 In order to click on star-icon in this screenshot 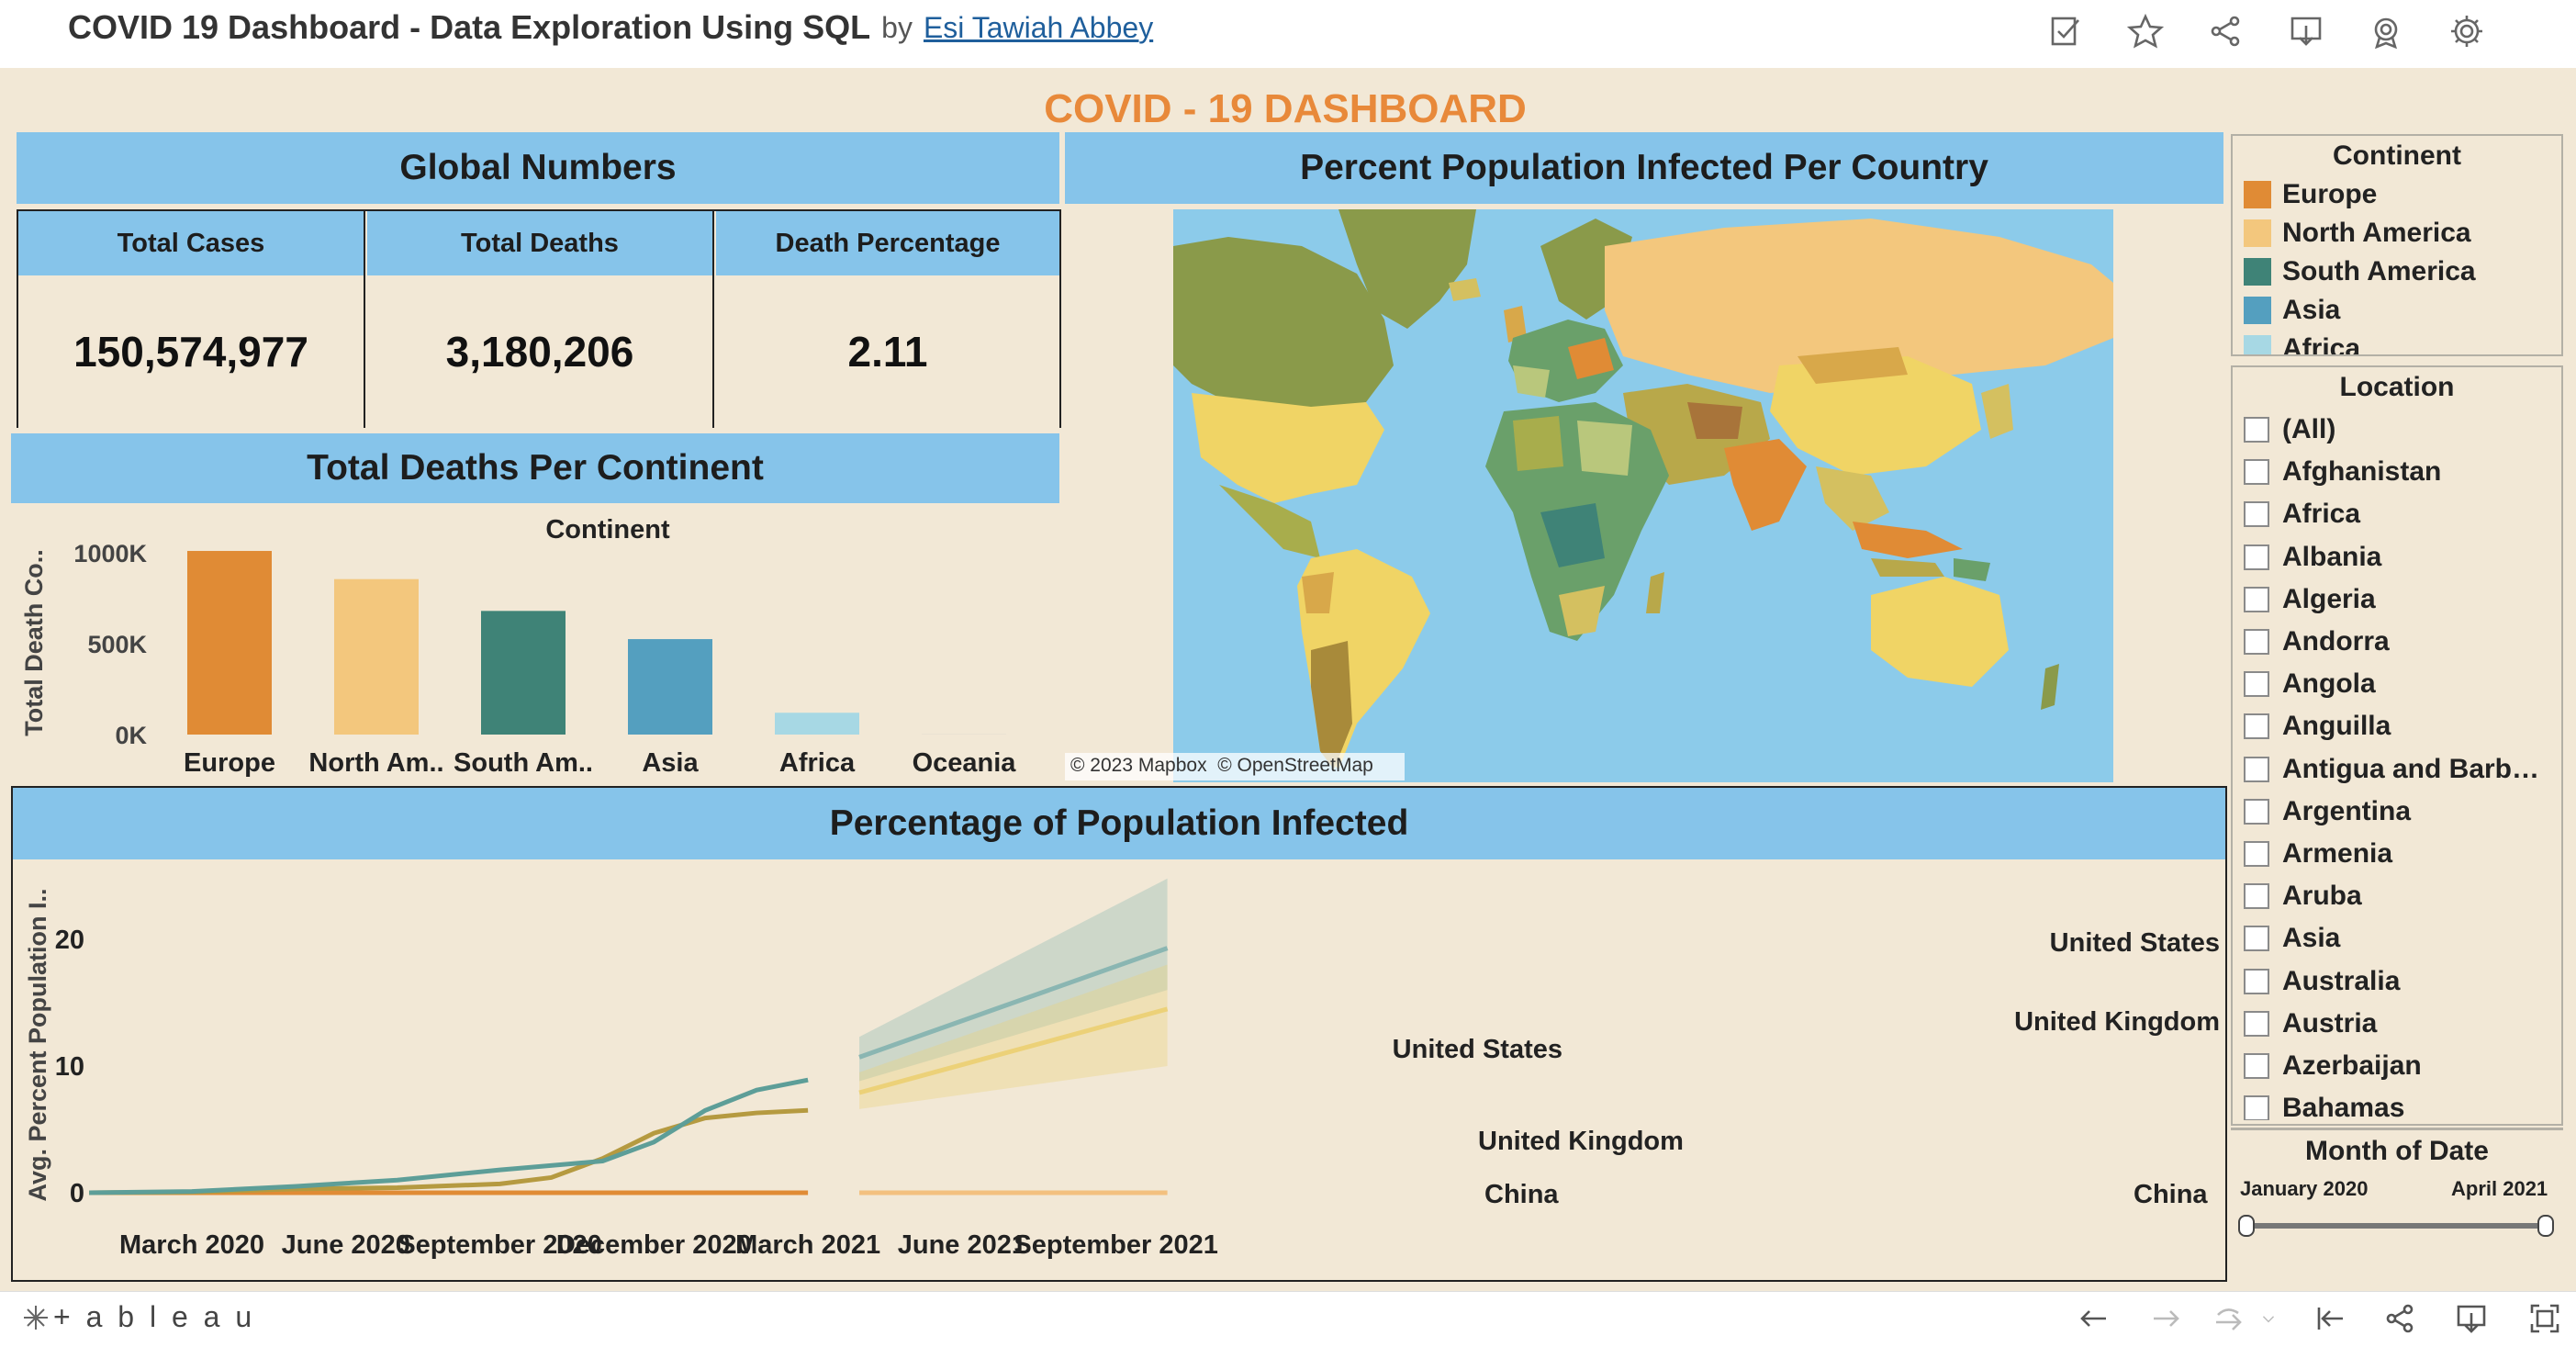, I will do `click(2145, 31)`.